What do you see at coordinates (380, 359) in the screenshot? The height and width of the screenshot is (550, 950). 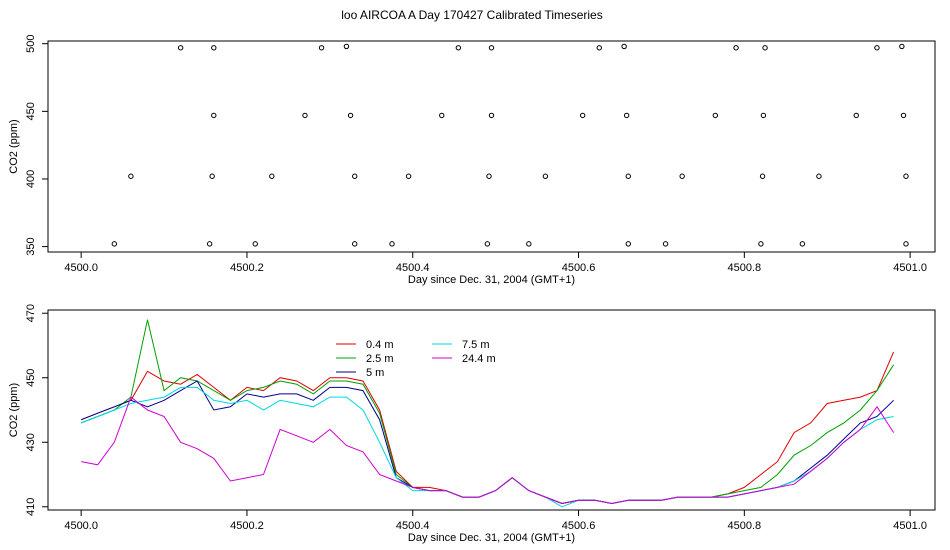 I see `legend-label: 2.5 m` at bounding box center [380, 359].